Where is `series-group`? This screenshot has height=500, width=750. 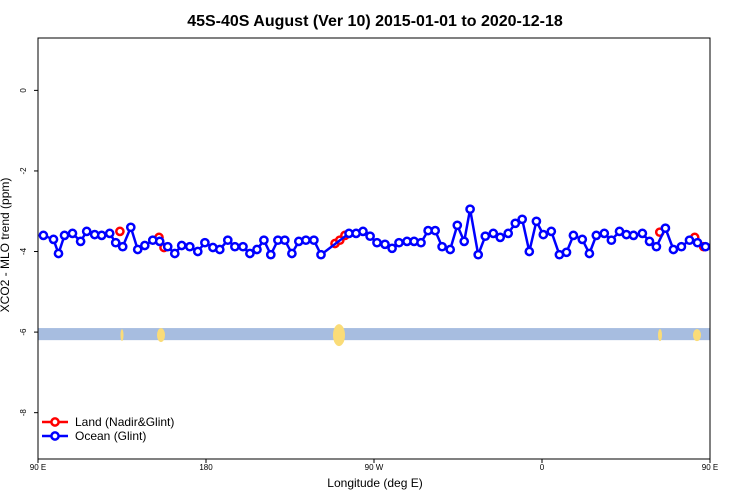
series-group is located at coordinates (374, 232).